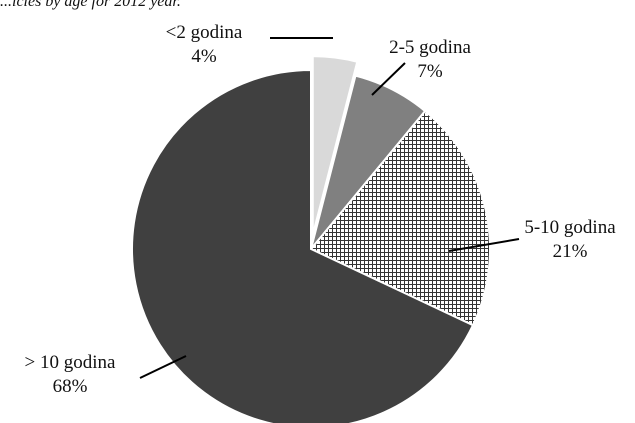 This screenshot has height=423, width=635. Describe the element at coordinates (430, 47) in the screenshot. I see `slice-category-label: 2-5 godina` at that location.